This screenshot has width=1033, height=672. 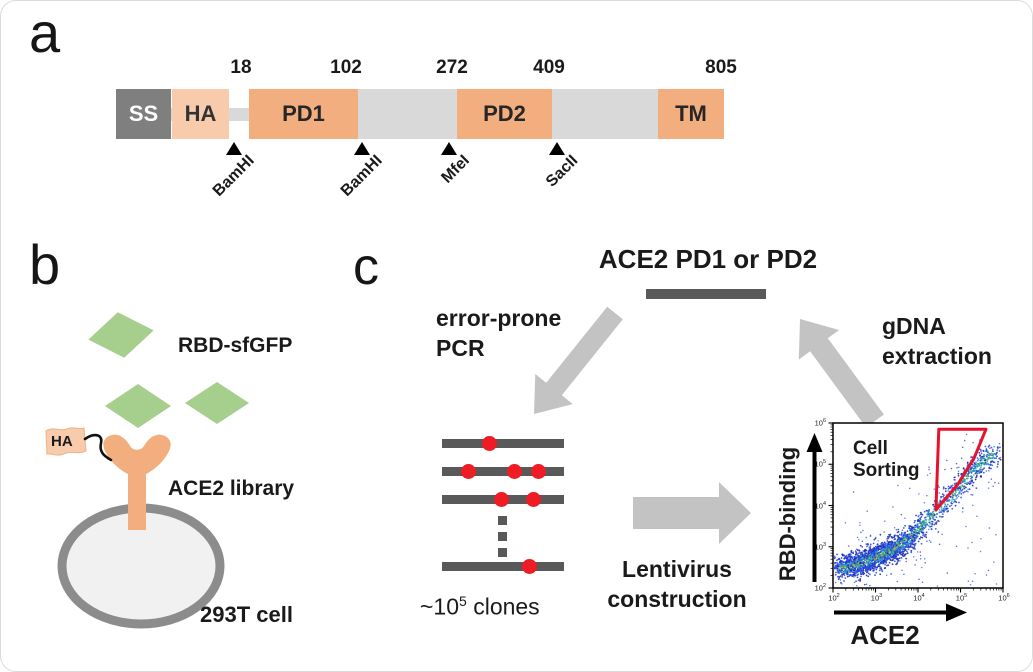 I want to click on rbd-sfgfp-diamonds, so click(x=168, y=370).